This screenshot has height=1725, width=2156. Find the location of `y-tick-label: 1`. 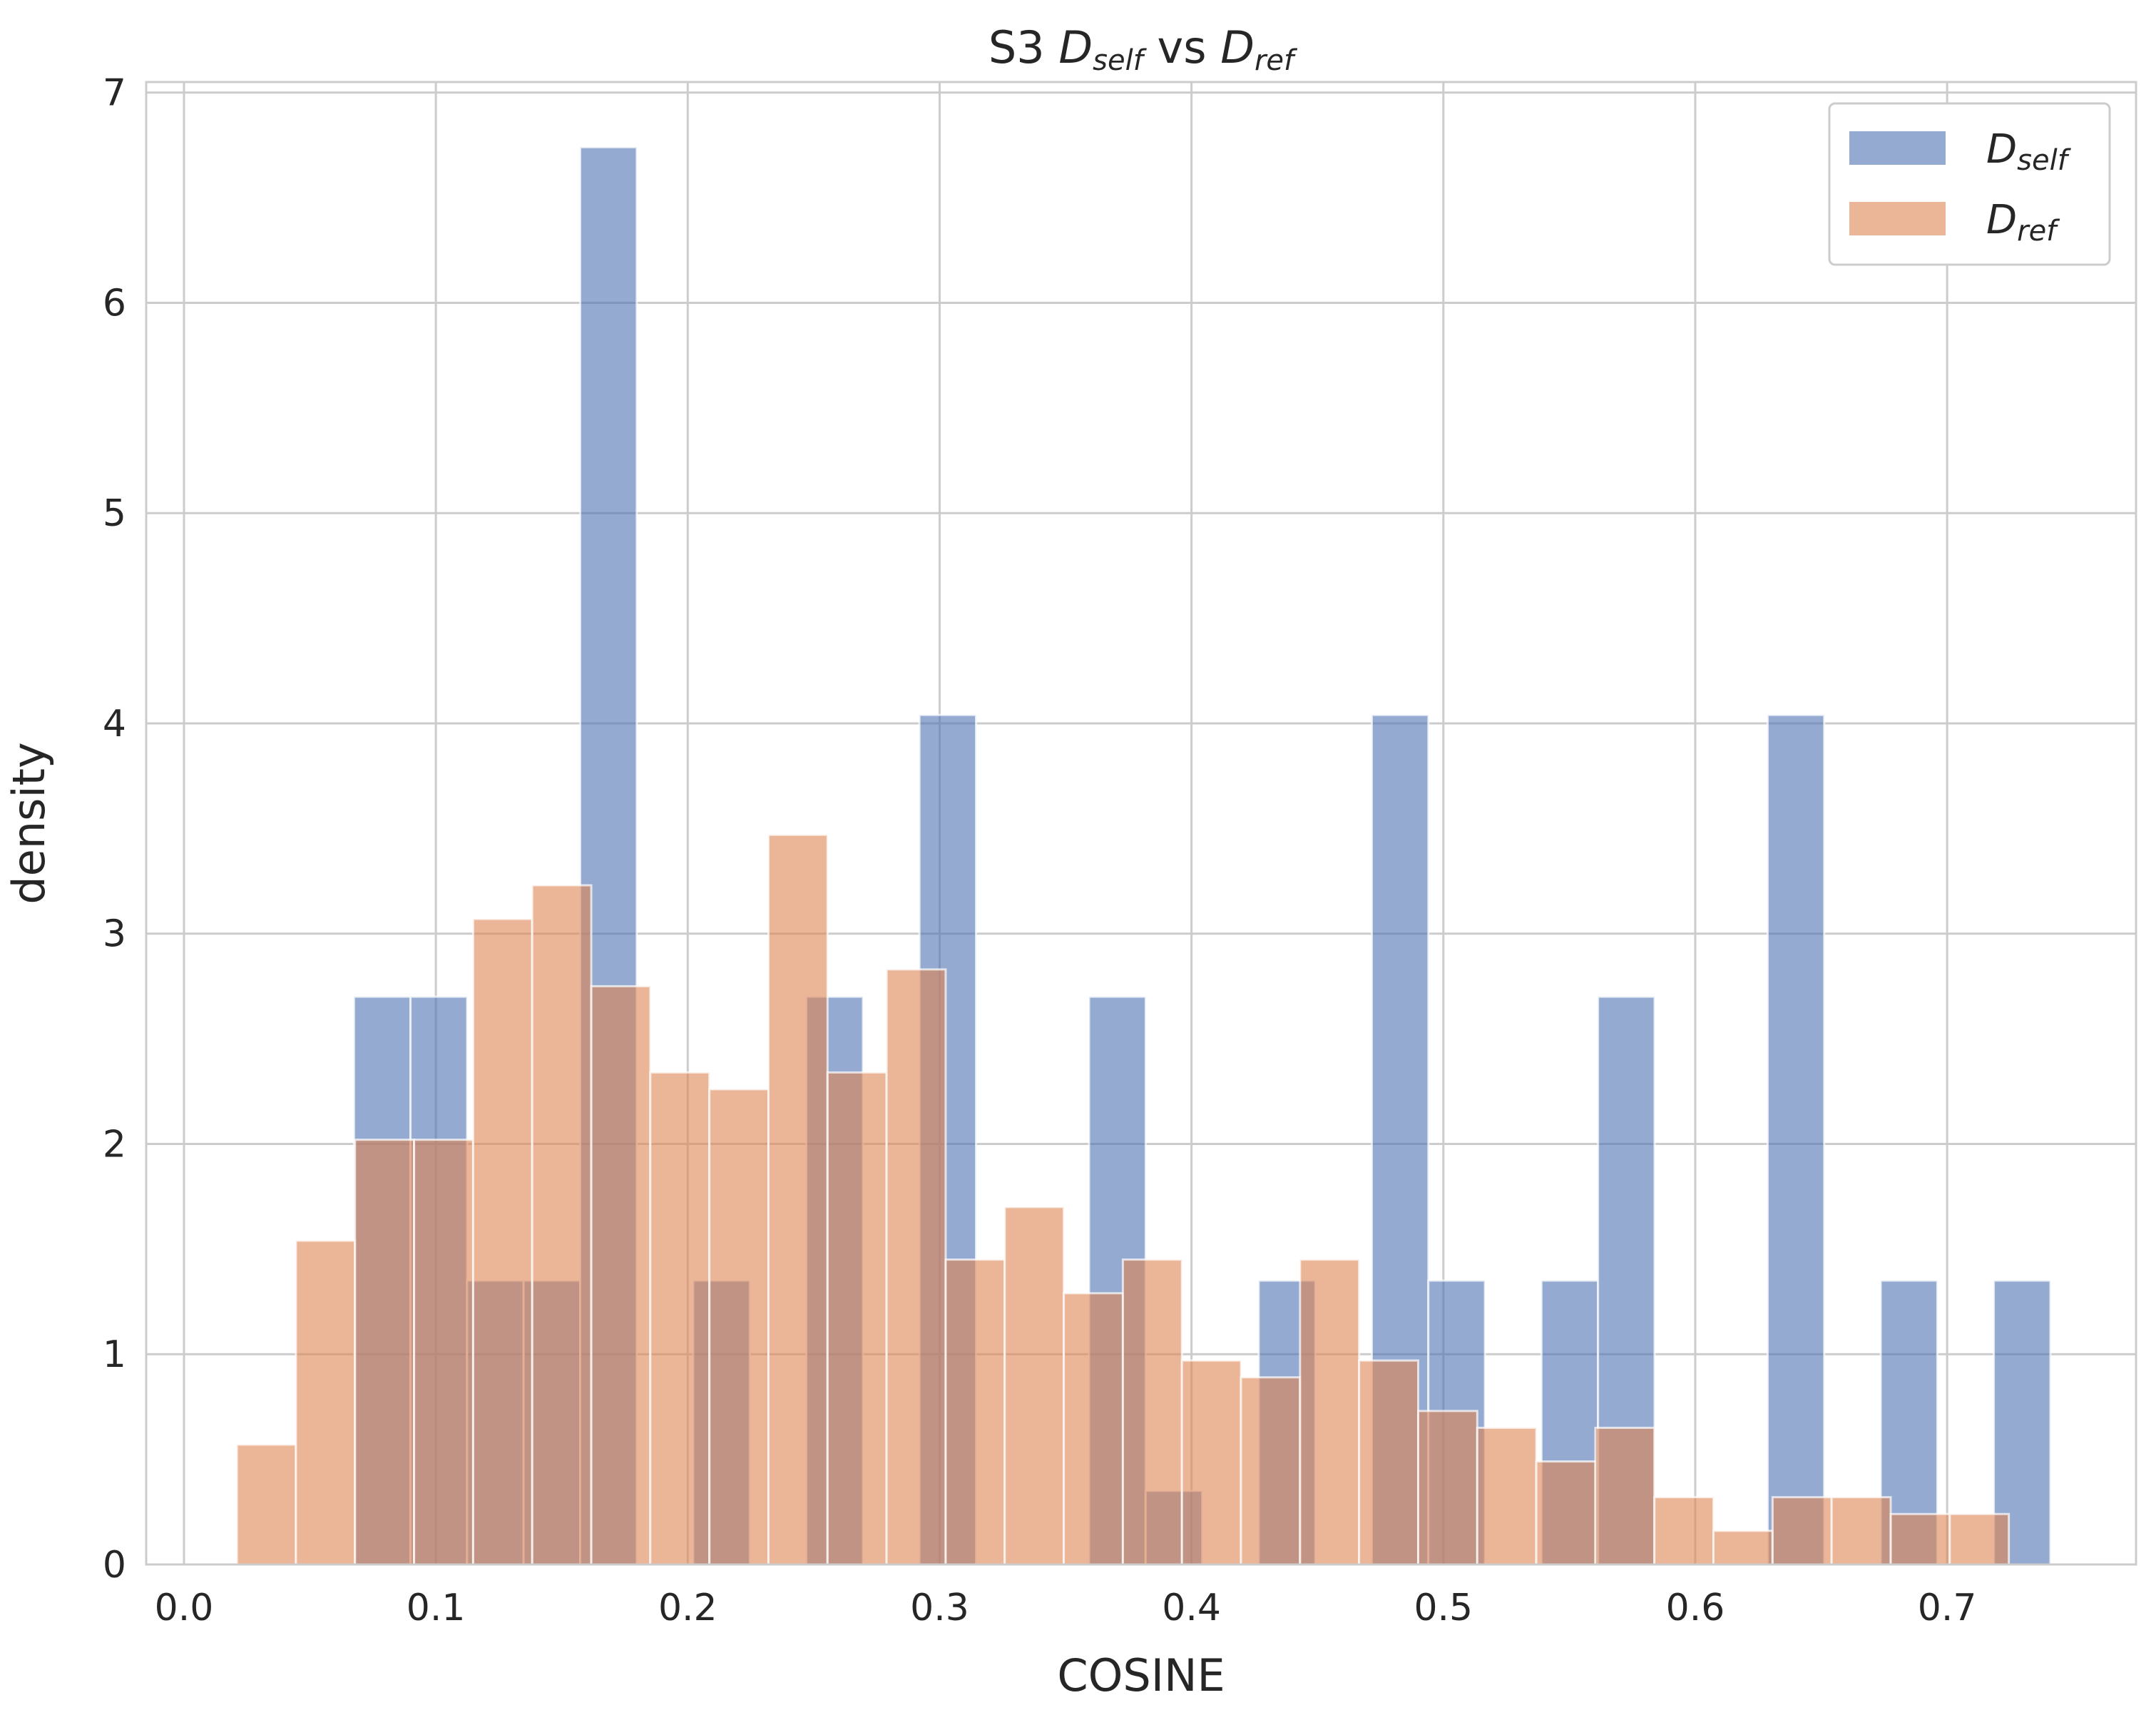

y-tick-label: 1 is located at coordinates (114, 1354).